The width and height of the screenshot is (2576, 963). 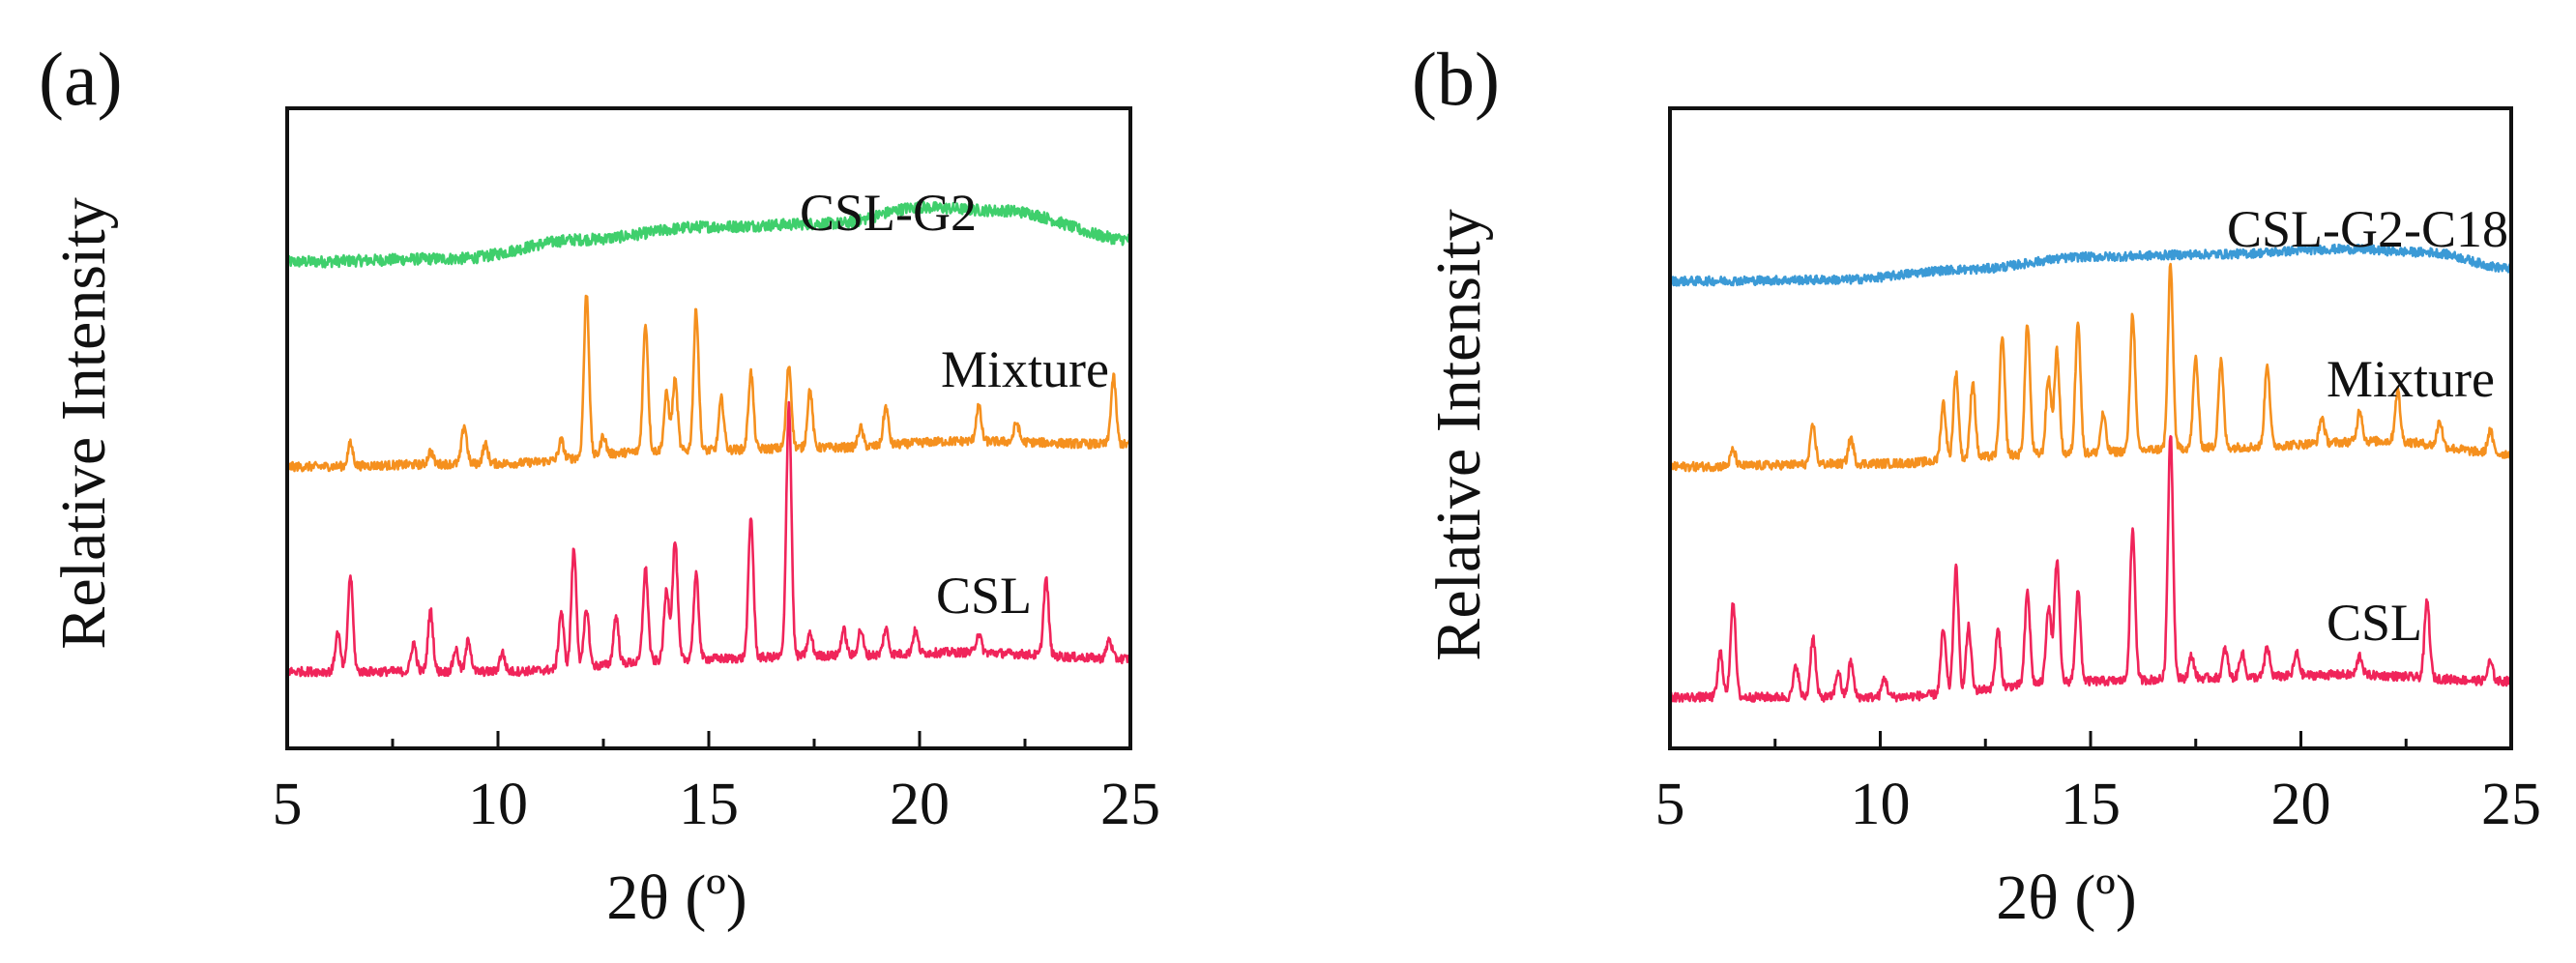 I want to click on x-ticks-b: 5 10 15 20 25, so click(x=2098, y=784).